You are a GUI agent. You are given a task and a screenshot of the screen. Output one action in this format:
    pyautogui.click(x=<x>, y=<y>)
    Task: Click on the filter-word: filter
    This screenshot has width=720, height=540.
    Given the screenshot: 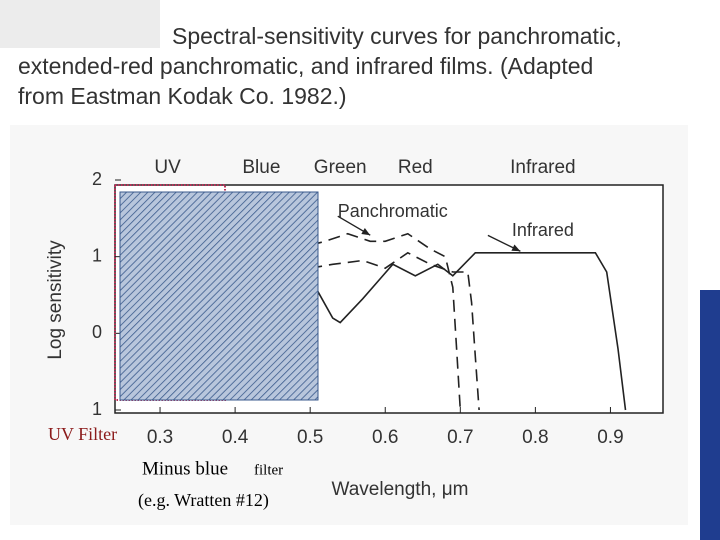 What is the action you would take?
    pyautogui.click(x=268, y=470)
    